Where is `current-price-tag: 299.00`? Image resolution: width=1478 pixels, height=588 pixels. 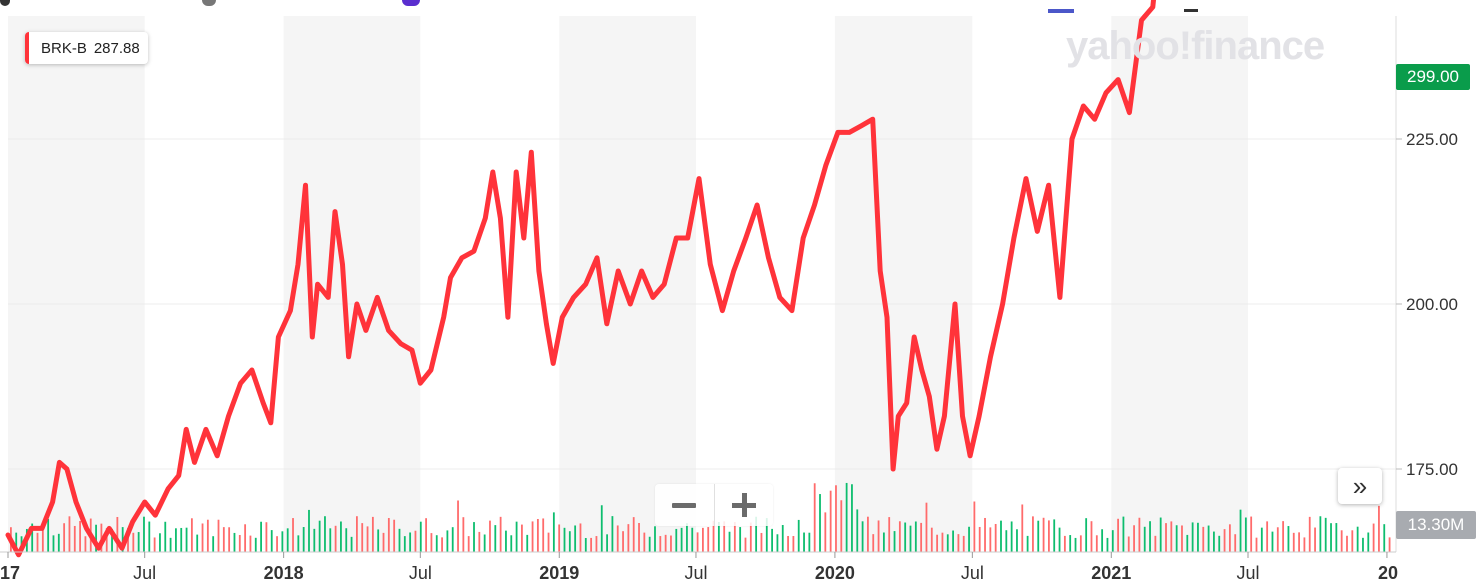
current-price-tag: 299.00 is located at coordinates (1433, 77).